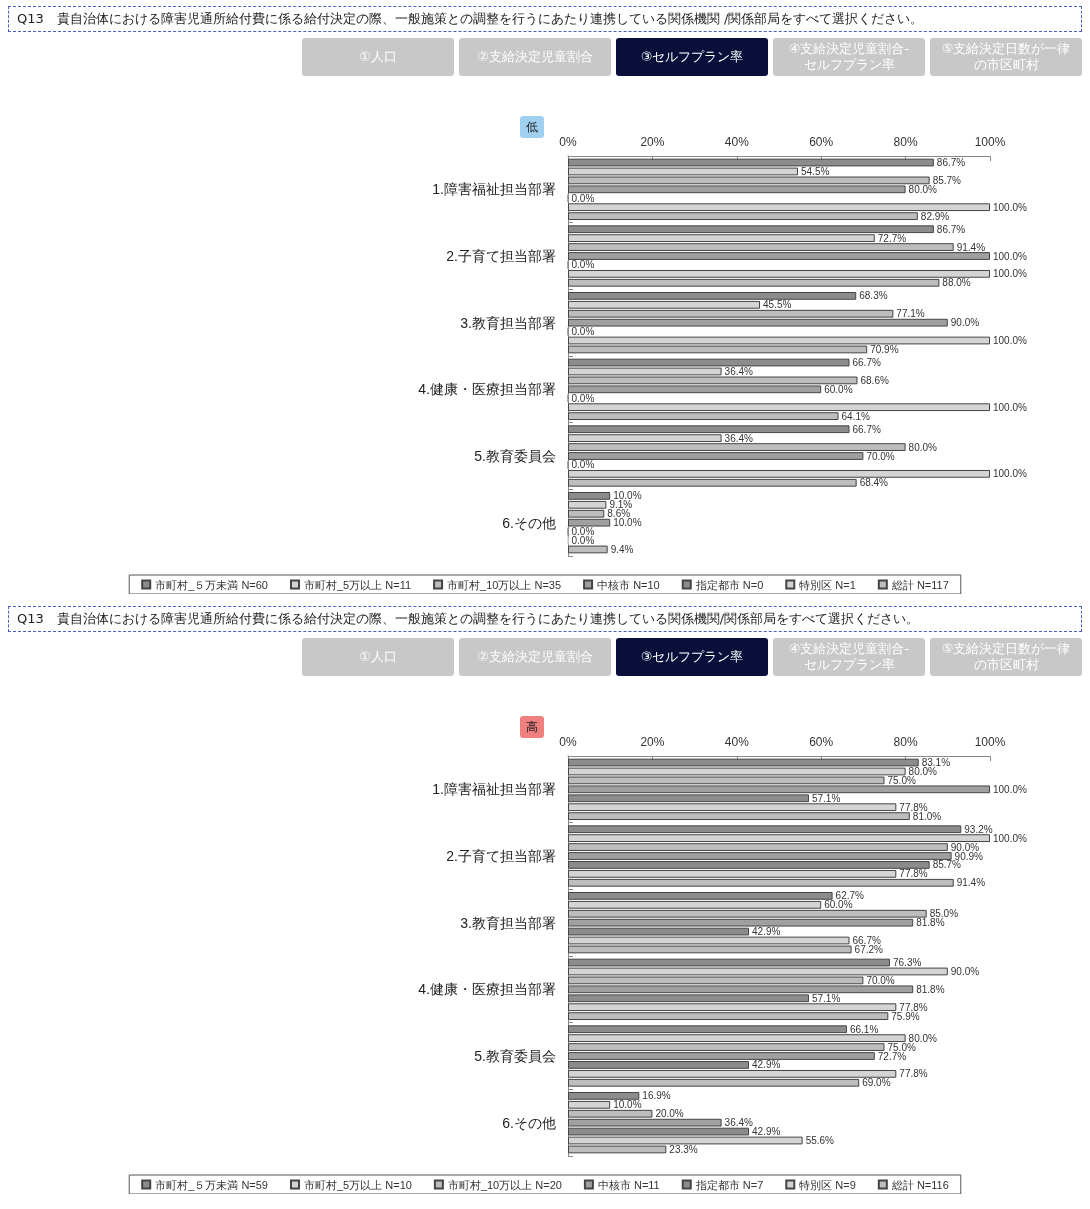  I want to click on legend-label: 市町村_5万以上 N=10, so click(357, 1184).